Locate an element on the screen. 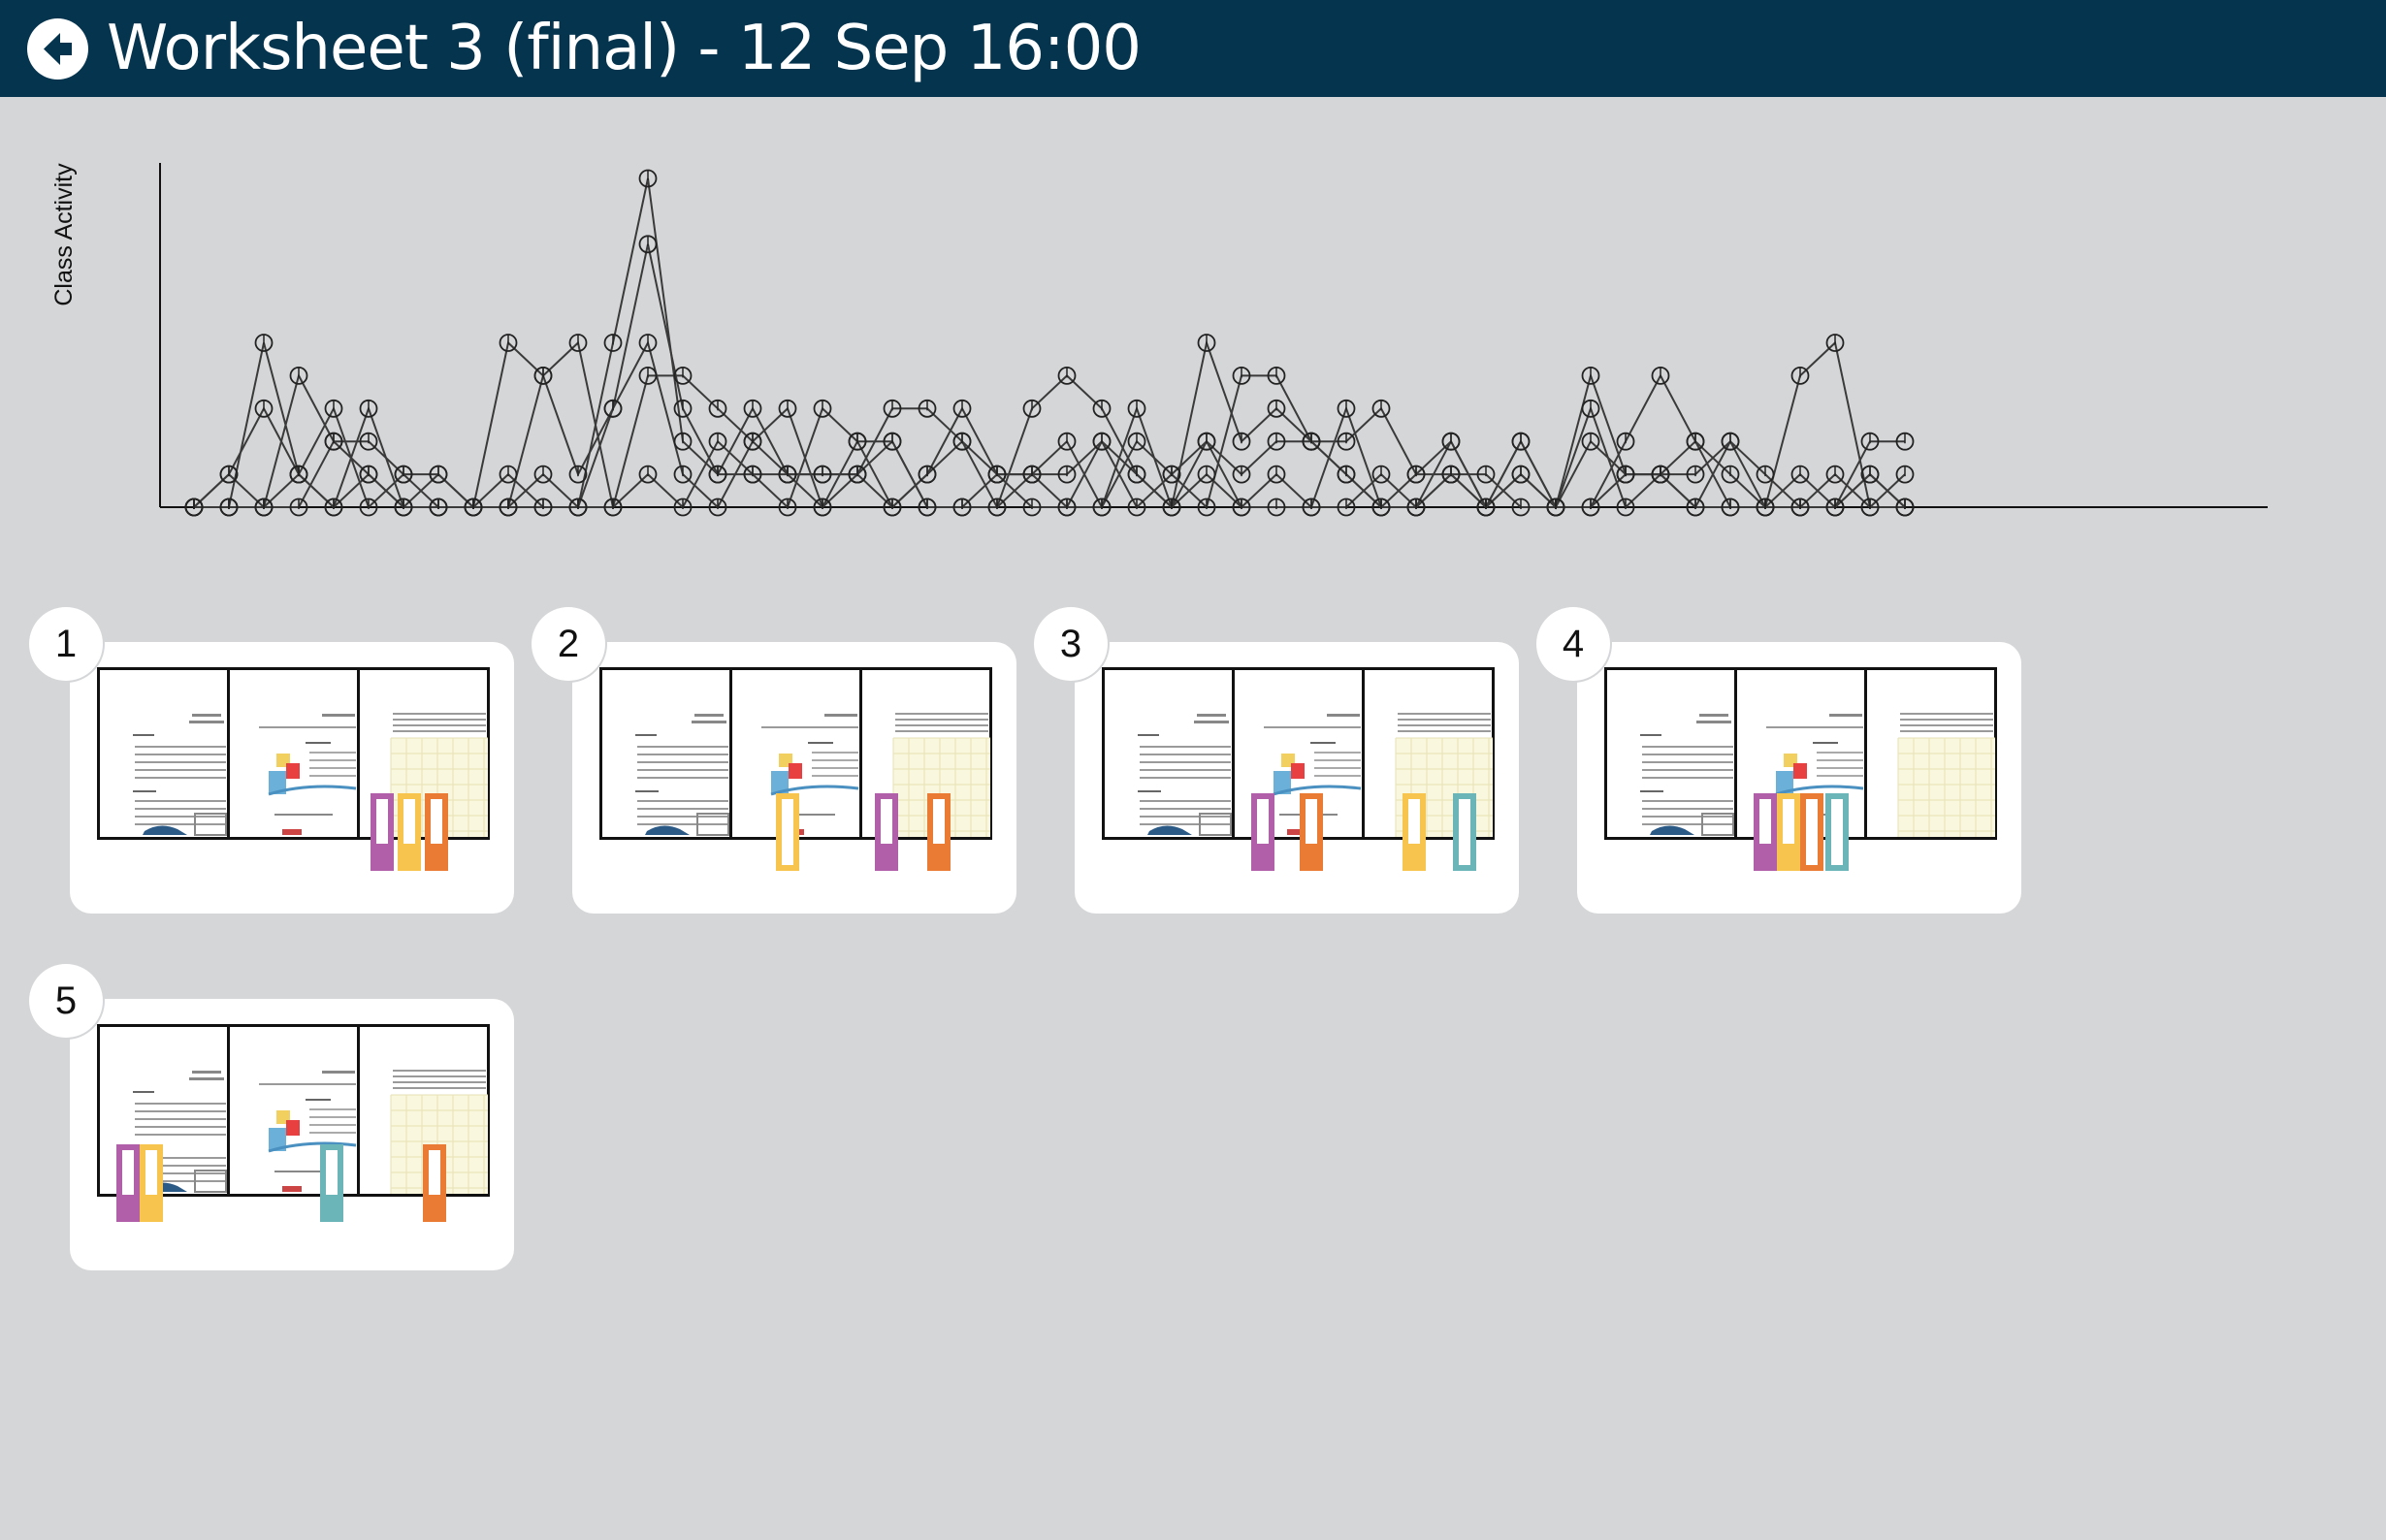 The height and width of the screenshot is (1540, 2386). back-button is located at coordinates (57, 49).